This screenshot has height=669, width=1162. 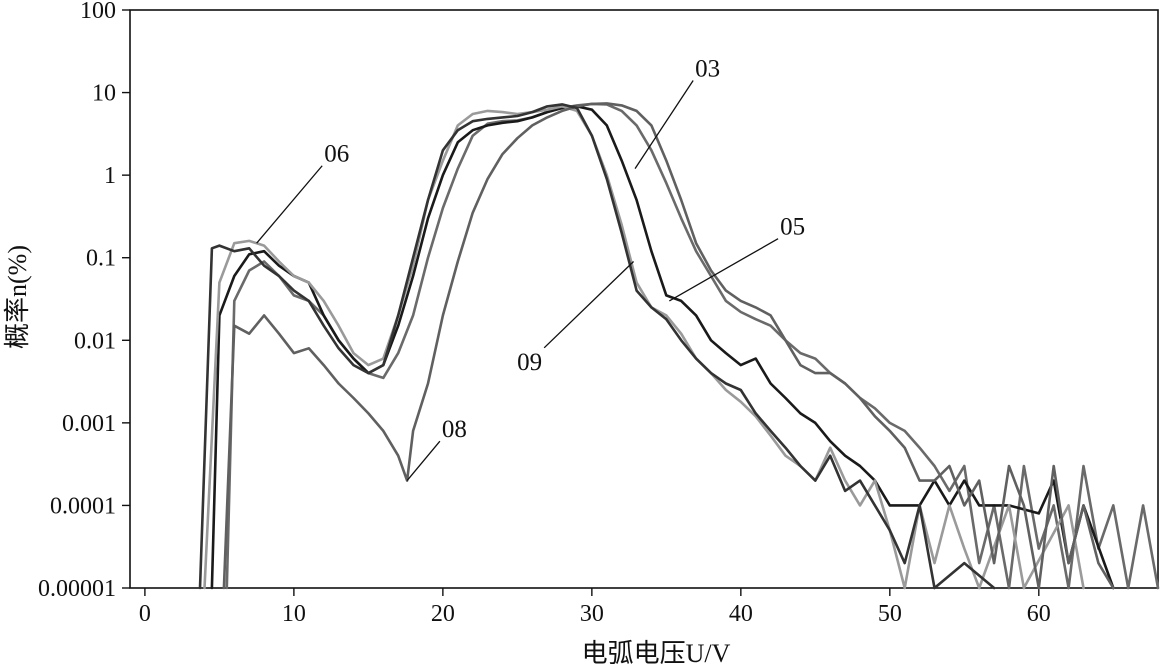 I want to click on y-tick-label: 0.00001, so click(x=77, y=589).